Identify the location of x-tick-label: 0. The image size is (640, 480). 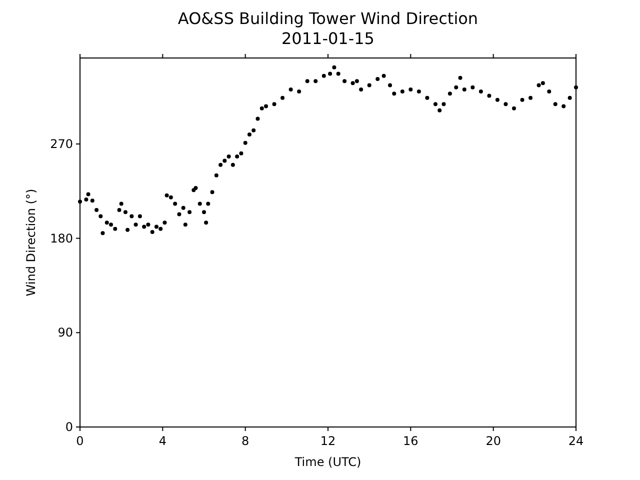
(80, 441).